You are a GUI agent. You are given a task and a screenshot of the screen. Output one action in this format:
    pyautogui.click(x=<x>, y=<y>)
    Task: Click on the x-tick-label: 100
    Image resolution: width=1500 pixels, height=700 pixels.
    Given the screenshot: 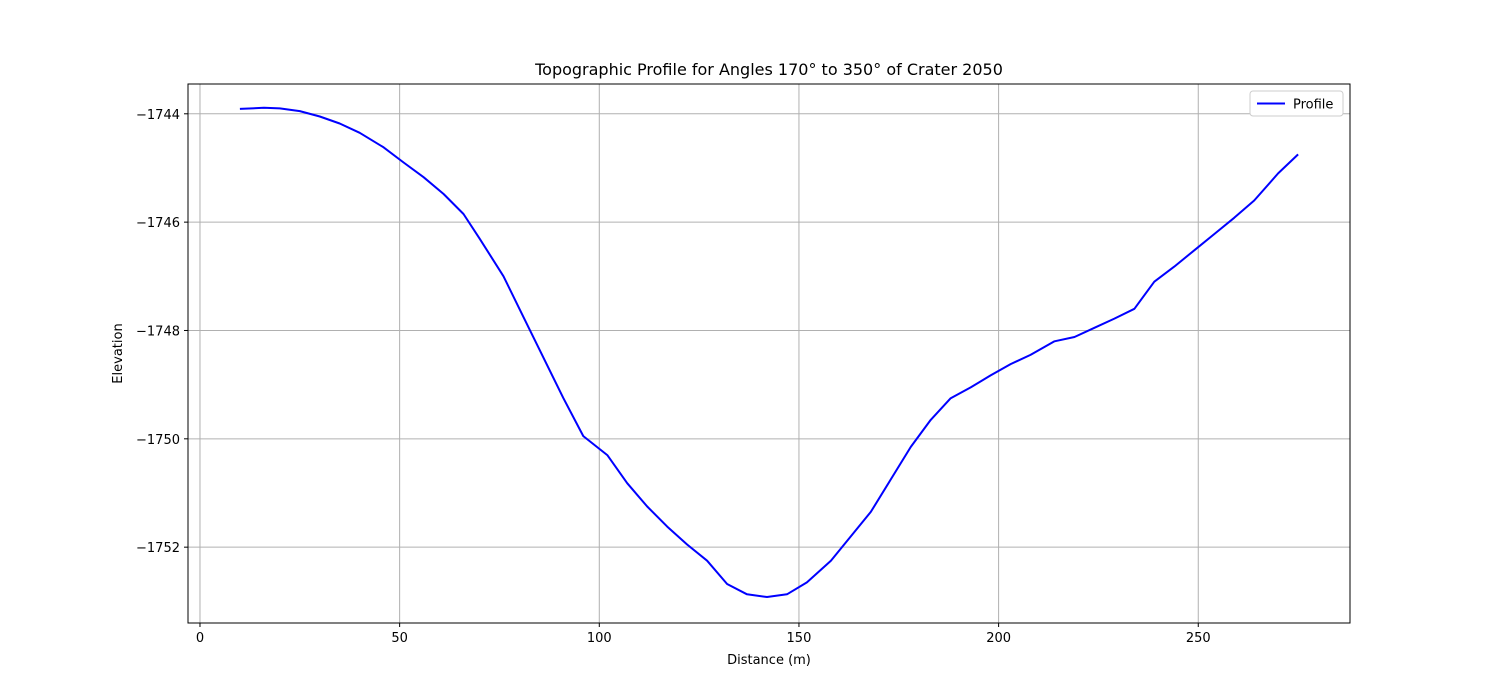 What is the action you would take?
    pyautogui.click(x=599, y=638)
    